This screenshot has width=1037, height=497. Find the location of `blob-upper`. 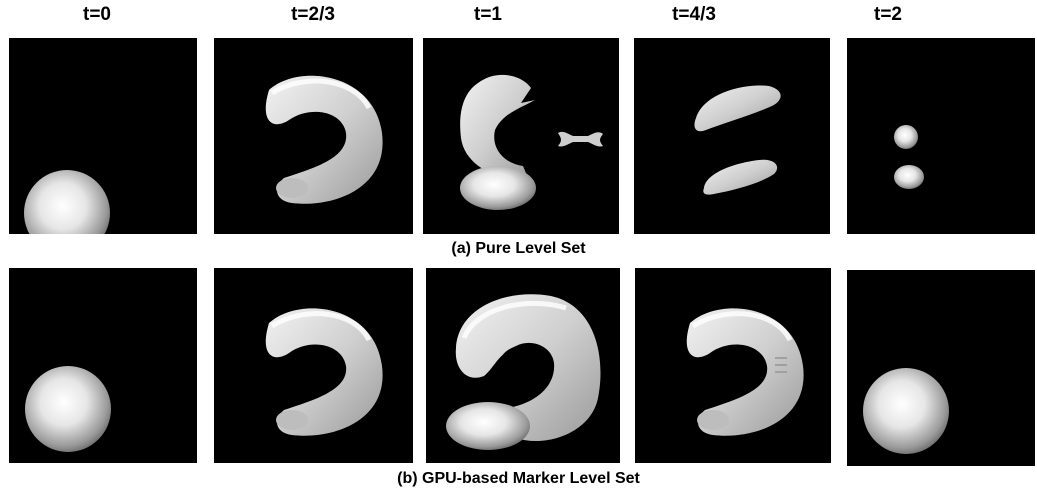

blob-upper is located at coordinates (737, 108).